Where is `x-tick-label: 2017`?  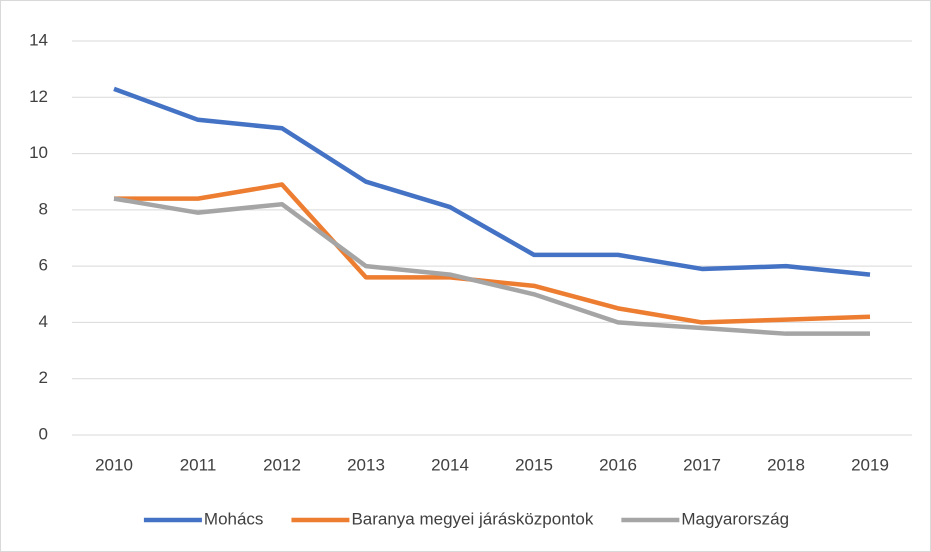
x-tick-label: 2017 is located at coordinates (702, 464).